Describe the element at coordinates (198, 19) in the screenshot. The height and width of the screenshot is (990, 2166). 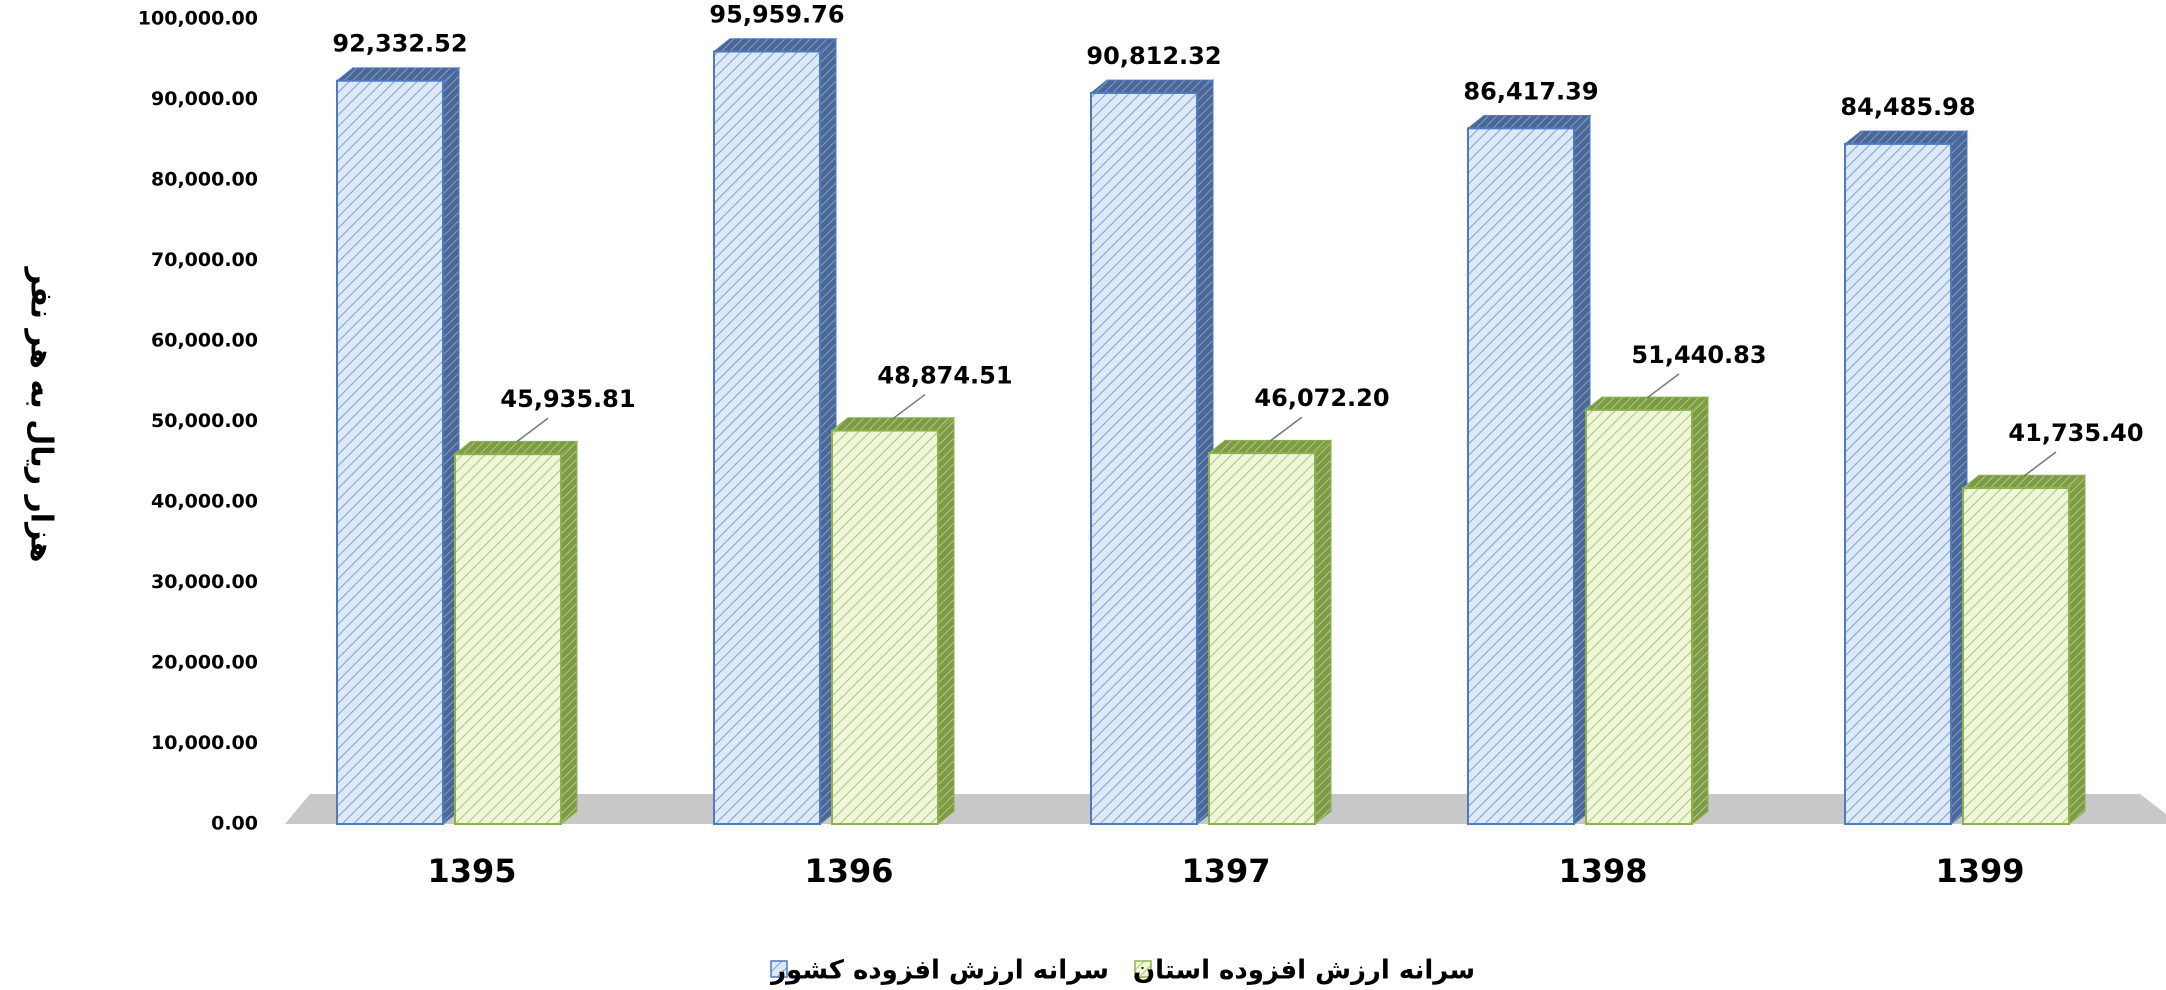
I see `y-tick-label: 100,000.00` at that location.